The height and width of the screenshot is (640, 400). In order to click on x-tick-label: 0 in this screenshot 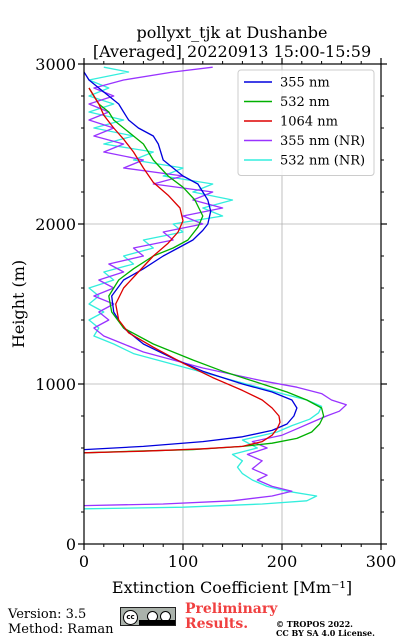, I will do `click(84, 561)`.